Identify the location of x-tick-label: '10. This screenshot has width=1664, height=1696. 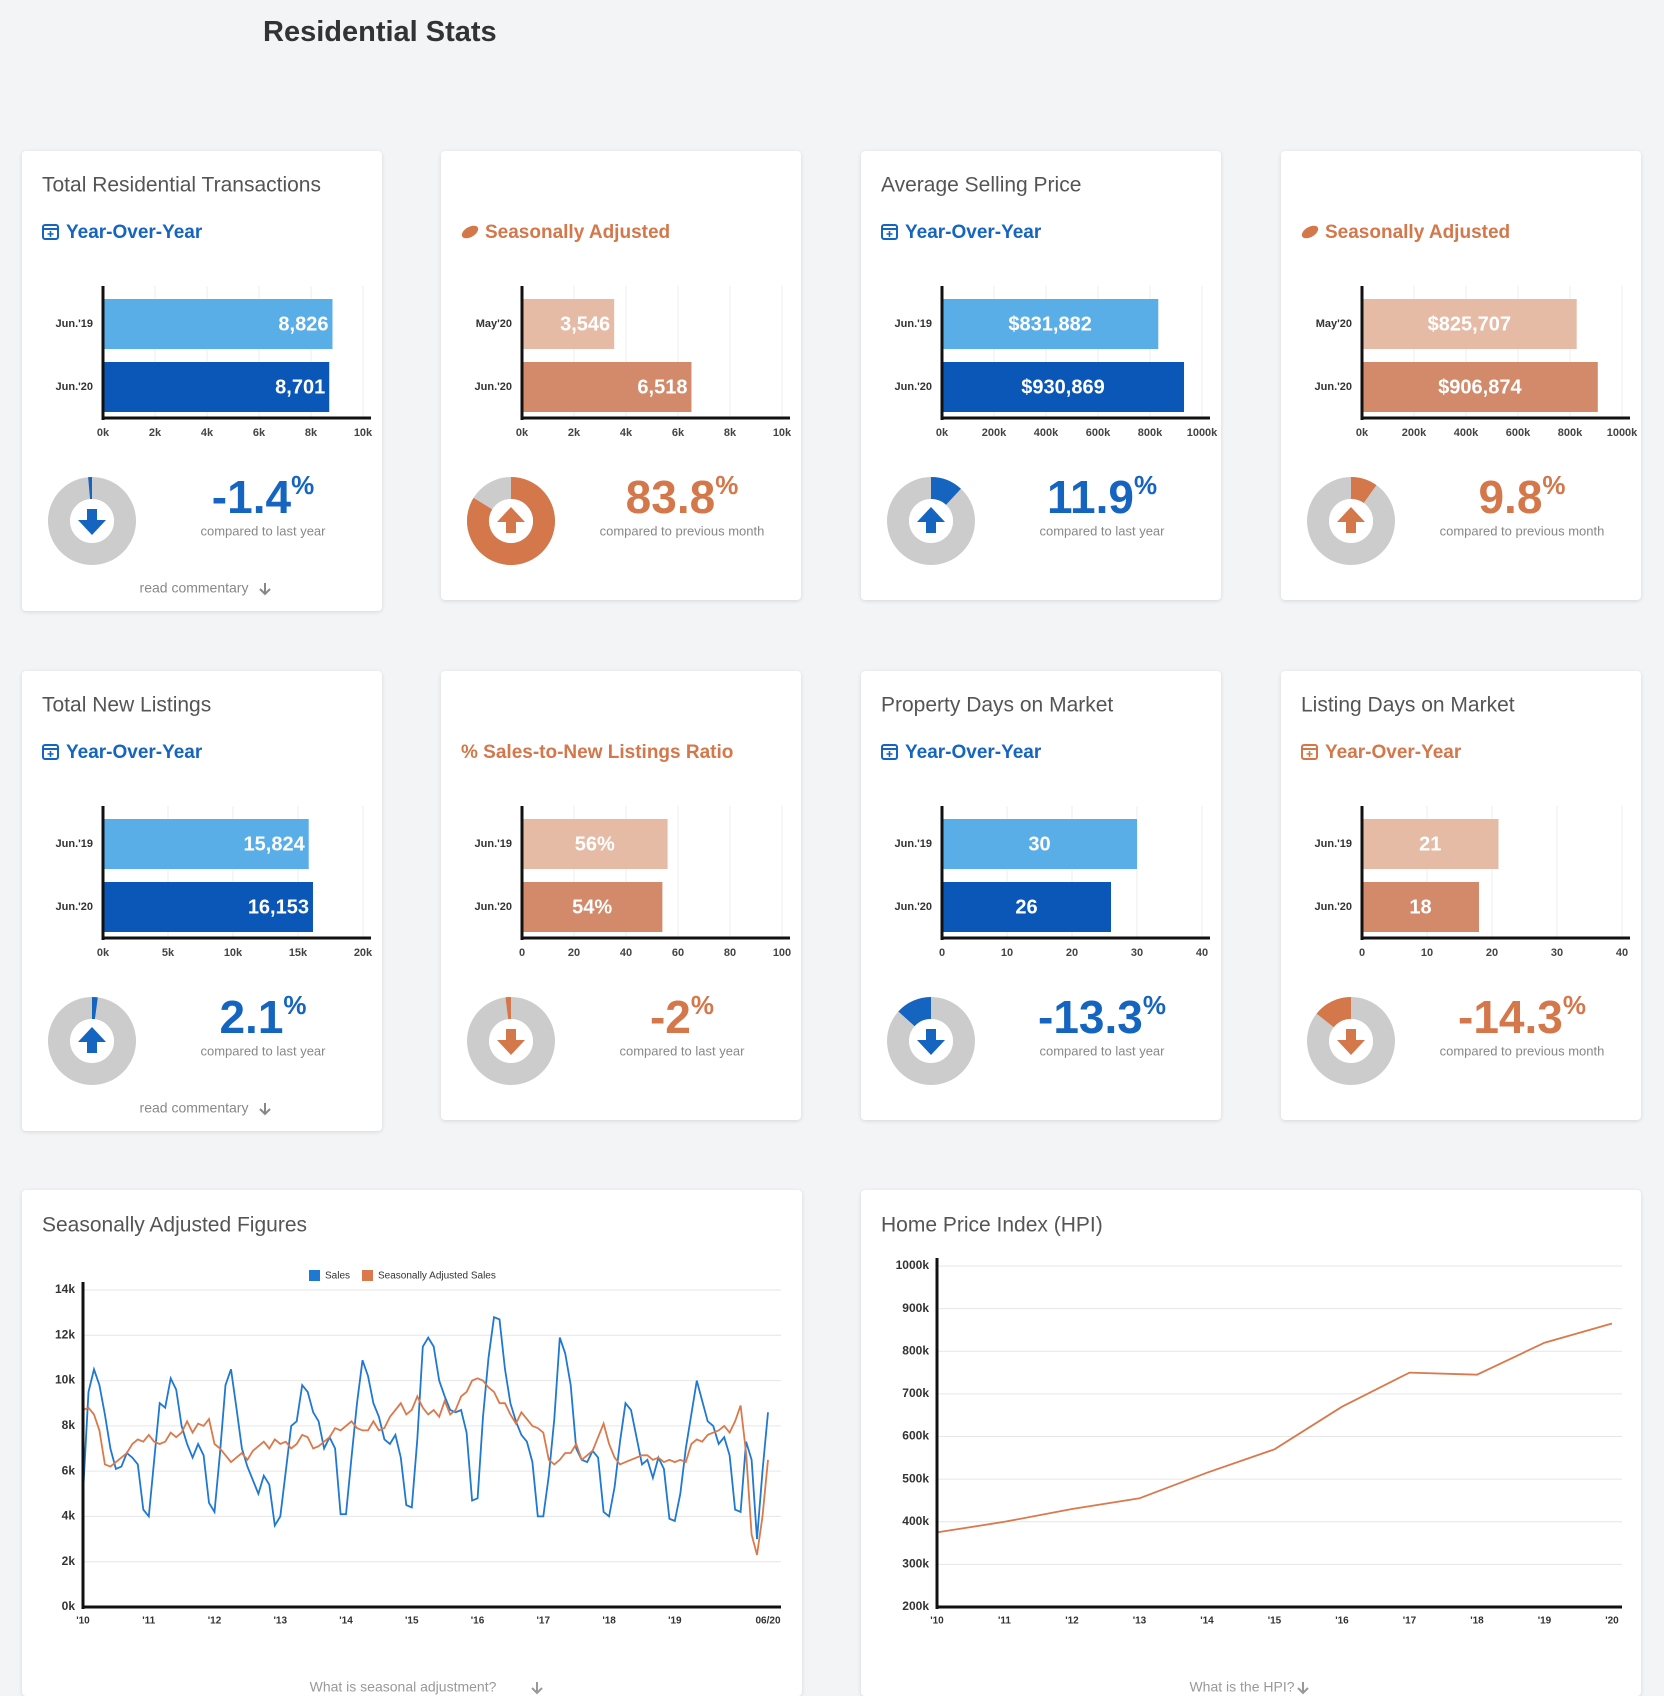
(937, 1621).